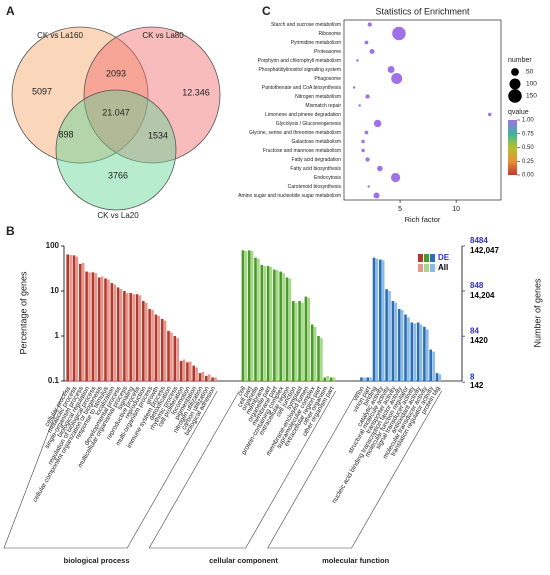 The height and width of the screenshot is (575, 550). I want to click on y-tick-label: Fatty acid biosynthesis, so click(315, 169).